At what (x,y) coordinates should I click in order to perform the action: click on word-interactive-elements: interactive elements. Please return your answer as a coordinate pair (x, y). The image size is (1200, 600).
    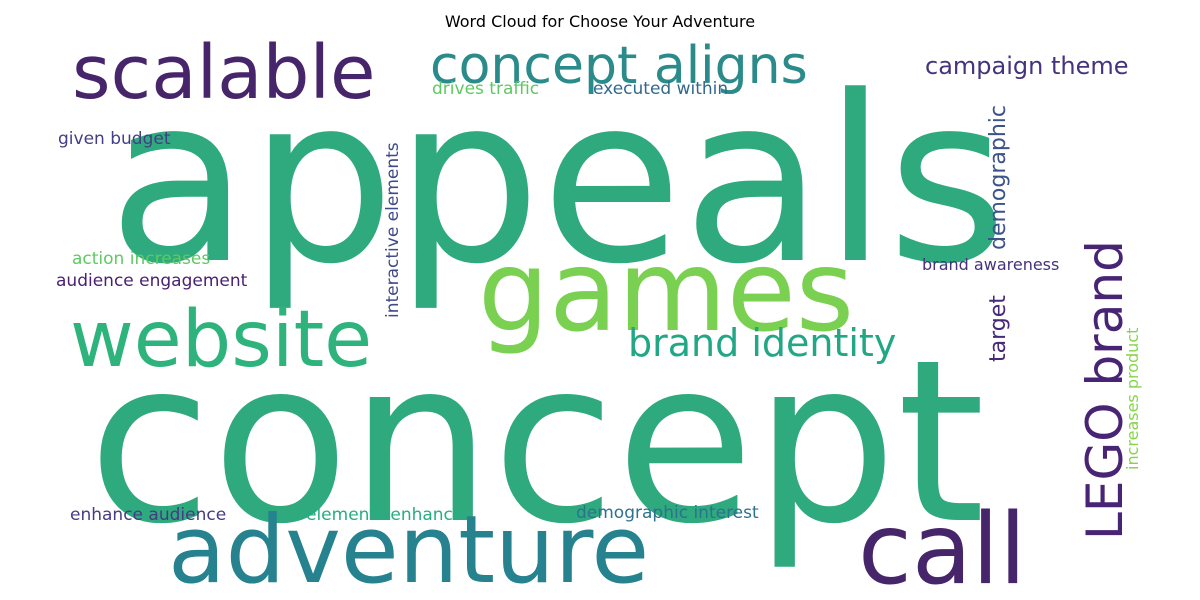
    Looking at the image, I should click on (393, 230).